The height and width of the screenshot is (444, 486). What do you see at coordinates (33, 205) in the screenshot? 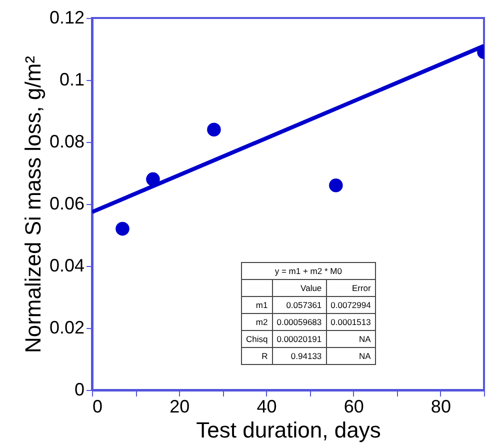
I see `y-axis-title: Normalized Si mass loss, g/m²` at bounding box center [33, 205].